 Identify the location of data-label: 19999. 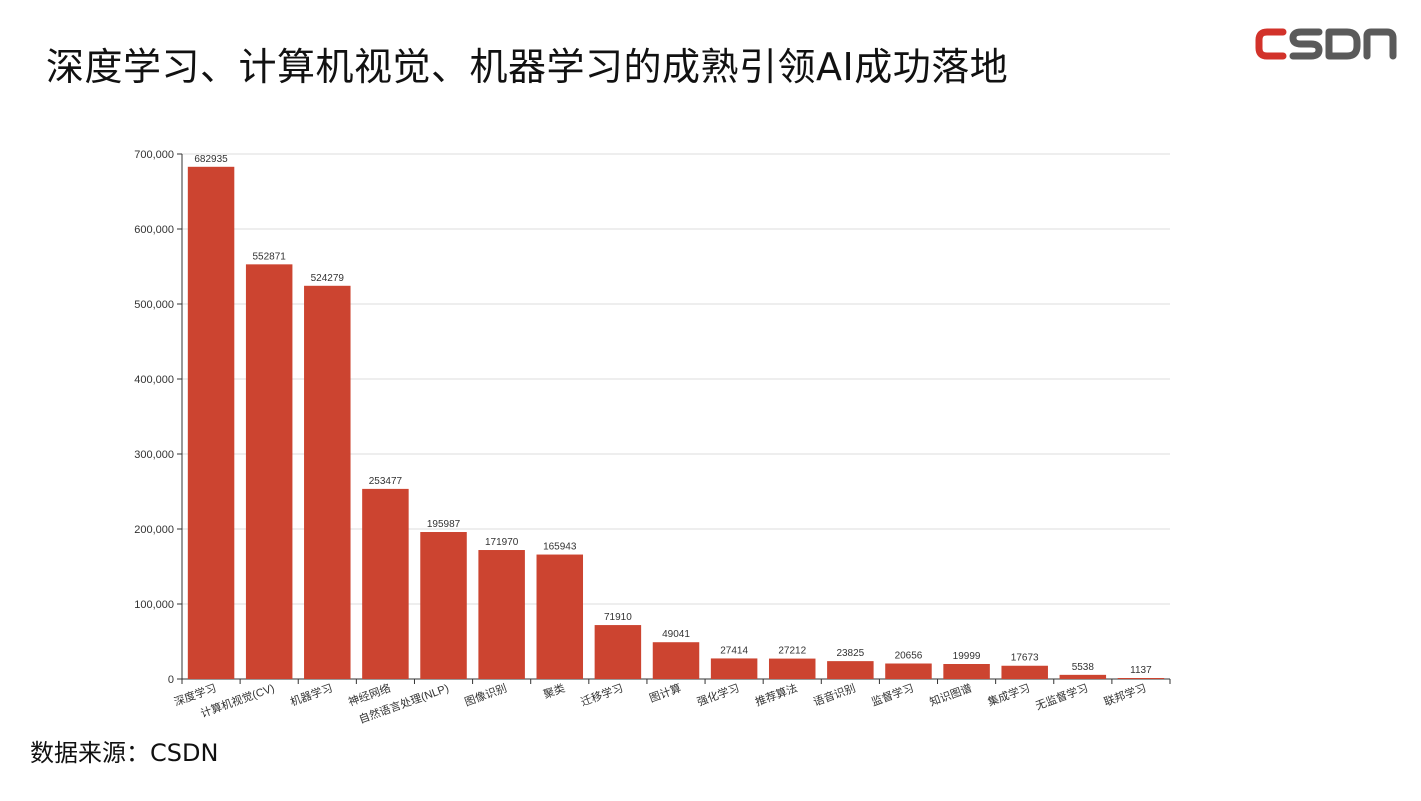
(967, 656).